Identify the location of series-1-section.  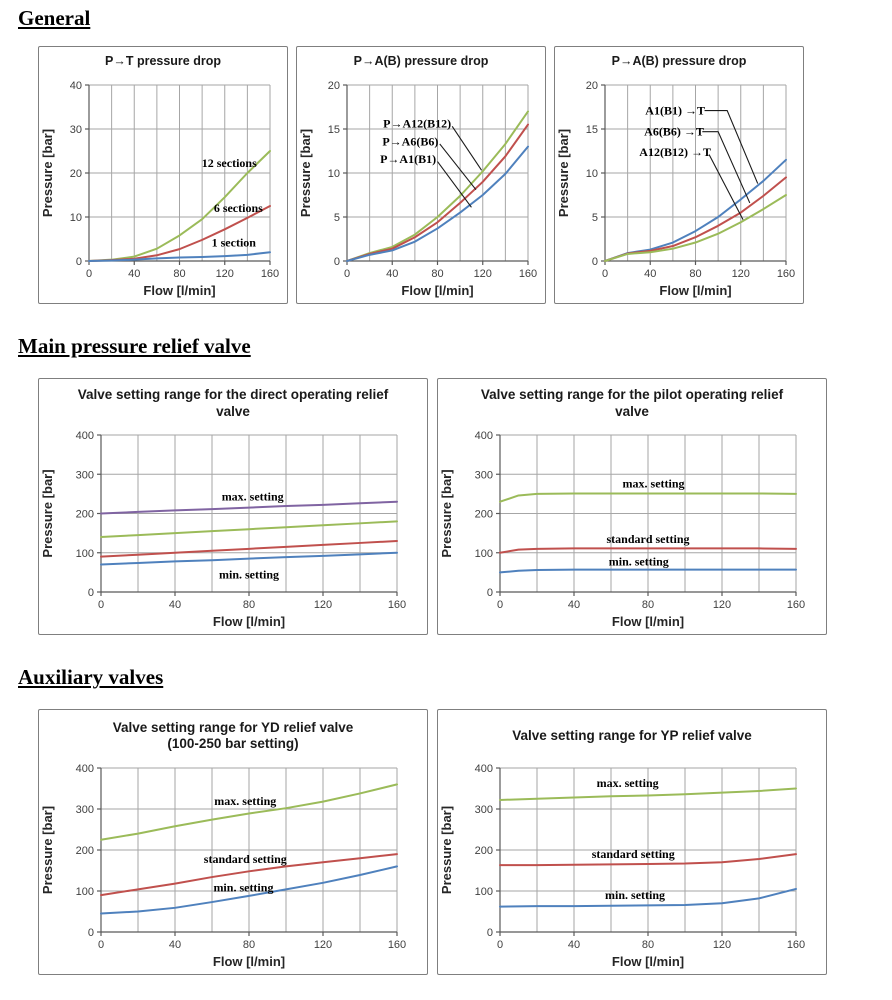
(179, 257).